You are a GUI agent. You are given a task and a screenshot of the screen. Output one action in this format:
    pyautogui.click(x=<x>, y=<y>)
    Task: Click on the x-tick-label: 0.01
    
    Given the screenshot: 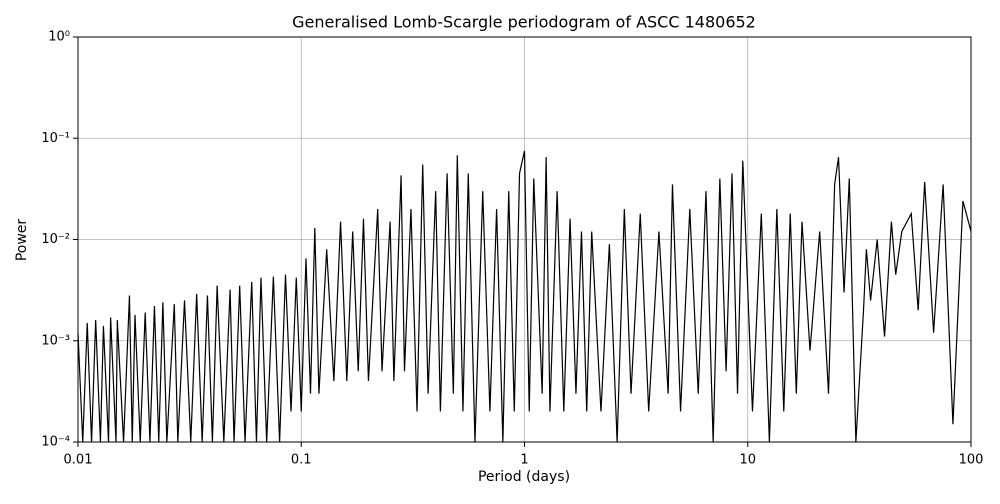 What is the action you would take?
    pyautogui.click(x=78, y=460)
    